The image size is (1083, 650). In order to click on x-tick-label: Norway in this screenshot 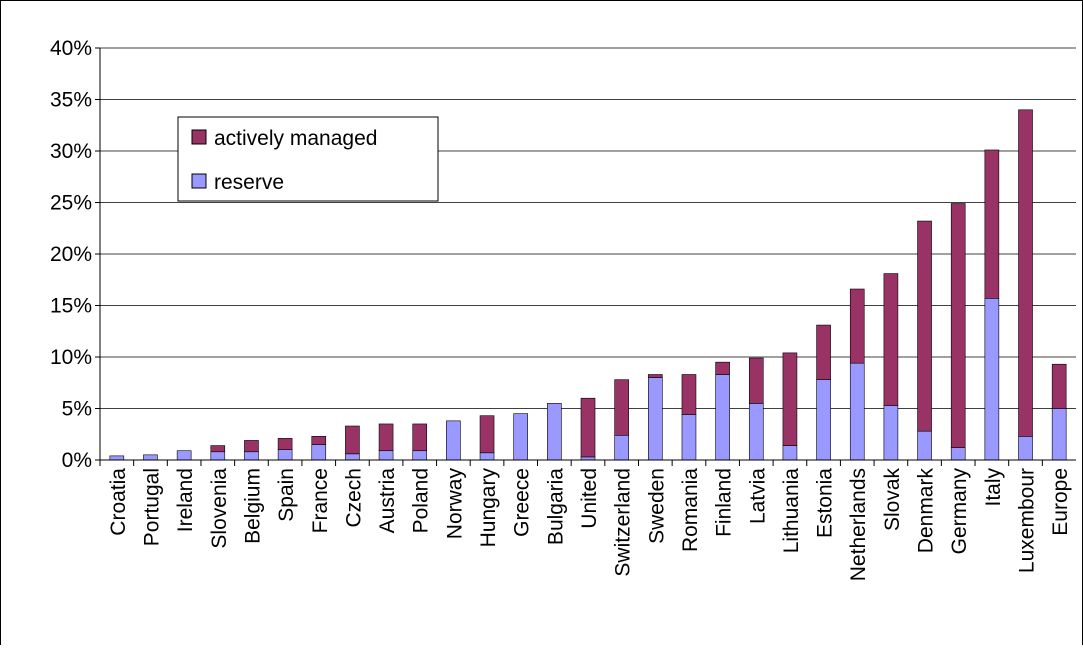, I will do `click(454, 504)`.